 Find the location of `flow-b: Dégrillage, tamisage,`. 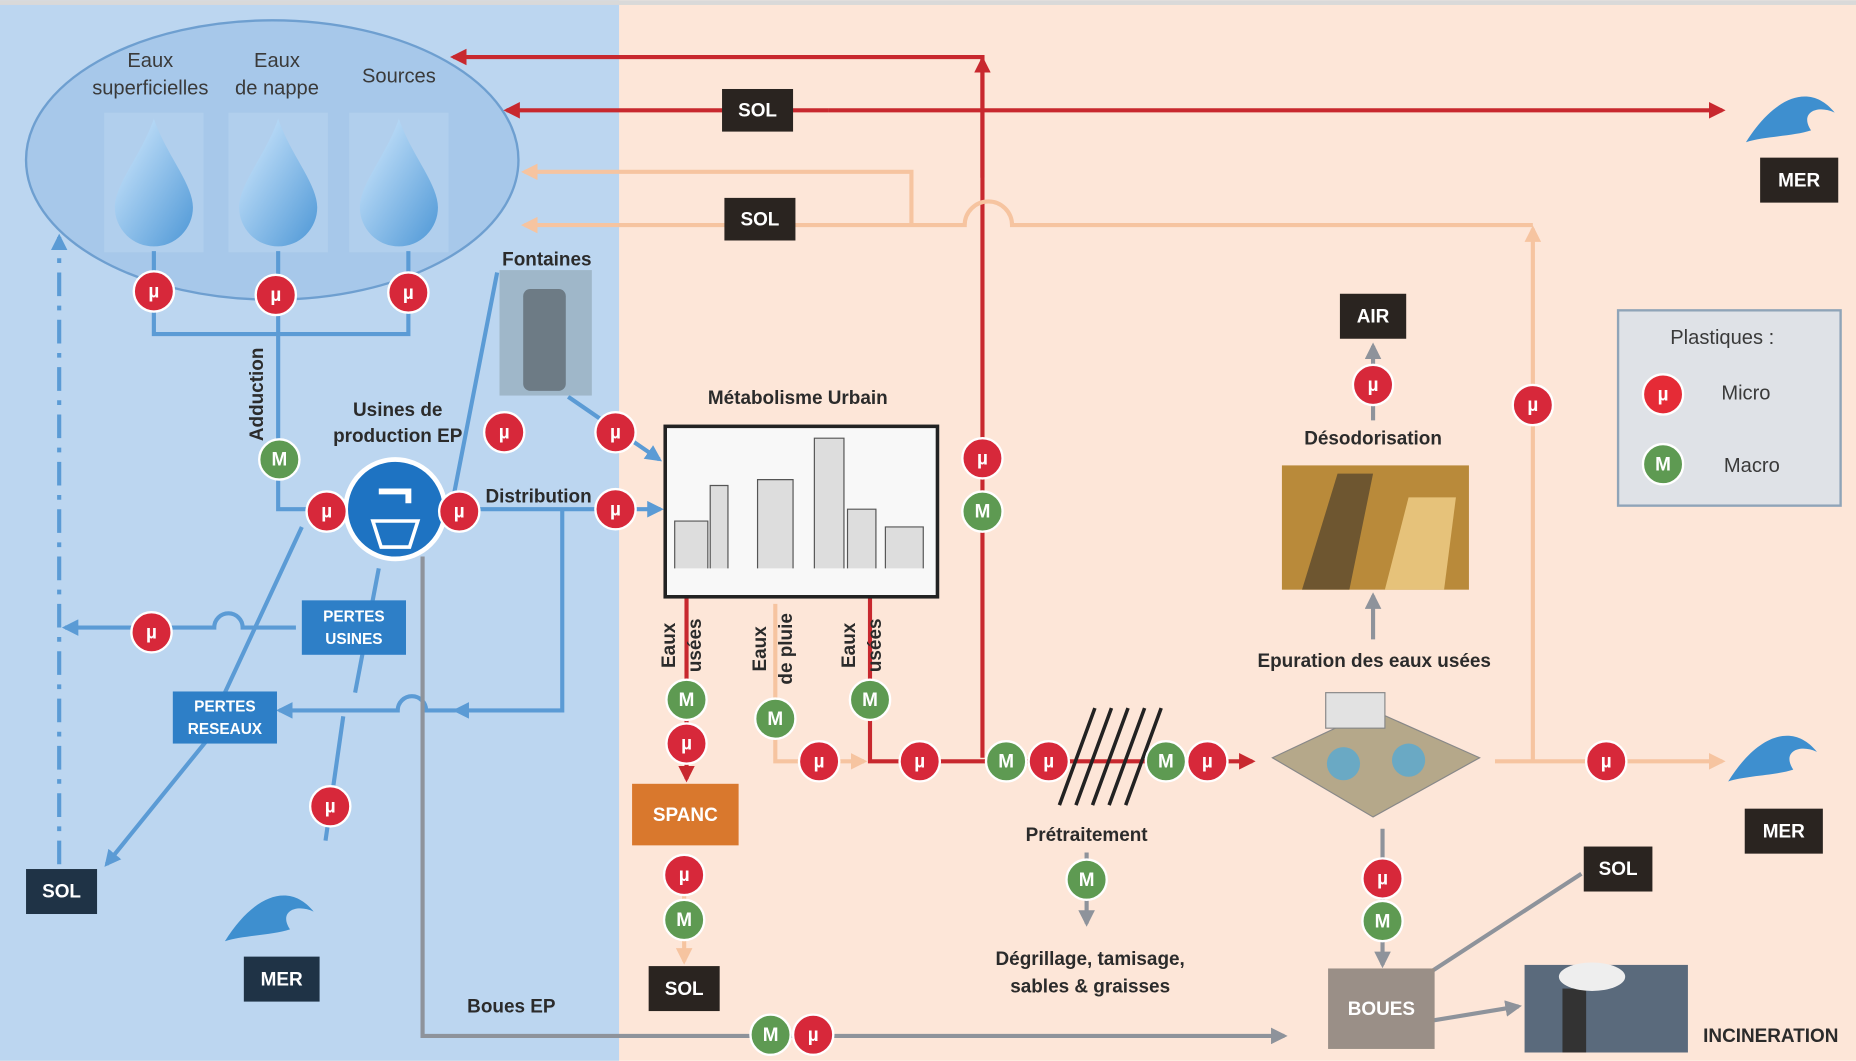

flow-b: Dégrillage, tamisage, is located at coordinates (1090, 959).